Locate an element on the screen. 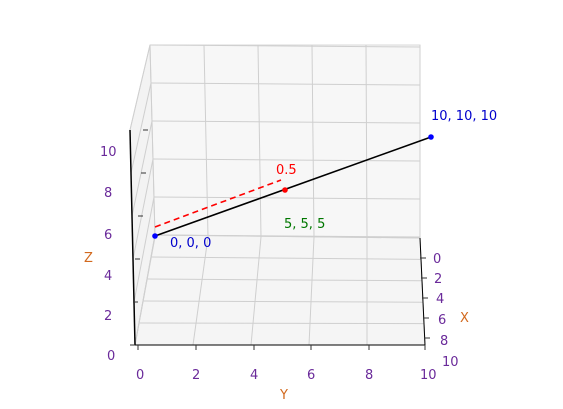 Image resolution: width=563 pixels, height=409 pixels. x-tick-label: 4 is located at coordinates (440, 299).